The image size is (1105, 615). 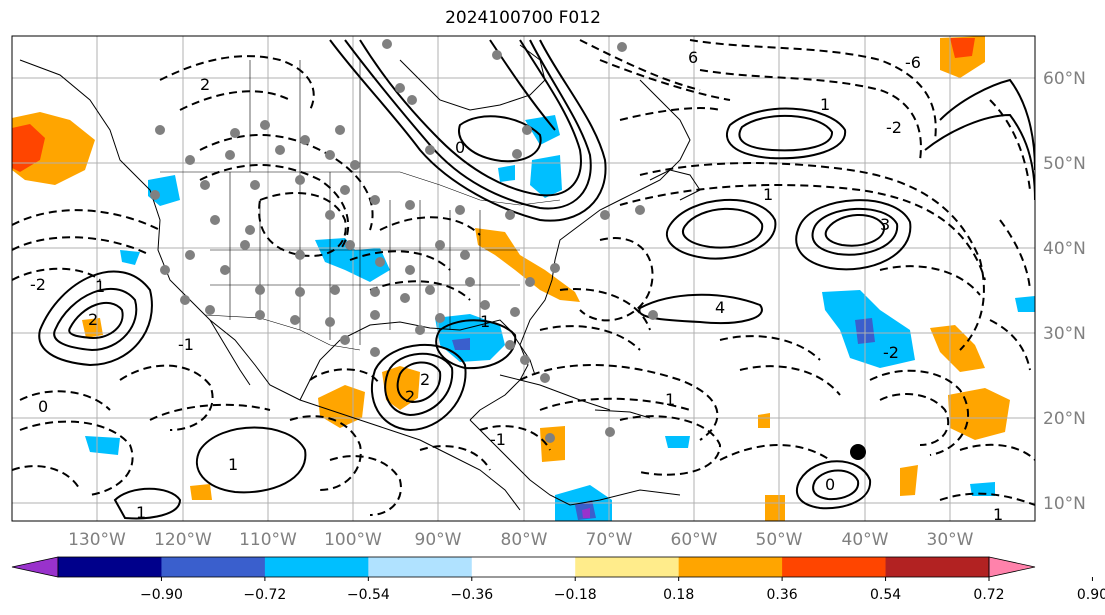 I want to click on shade-orange-carib, so click(x=552, y=444).